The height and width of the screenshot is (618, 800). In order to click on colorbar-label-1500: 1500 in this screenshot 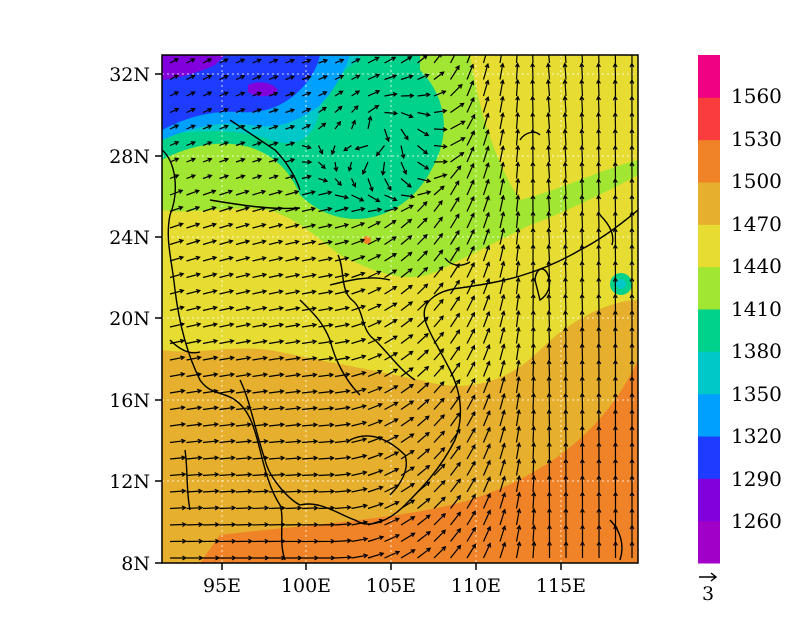, I will do `click(756, 181)`.